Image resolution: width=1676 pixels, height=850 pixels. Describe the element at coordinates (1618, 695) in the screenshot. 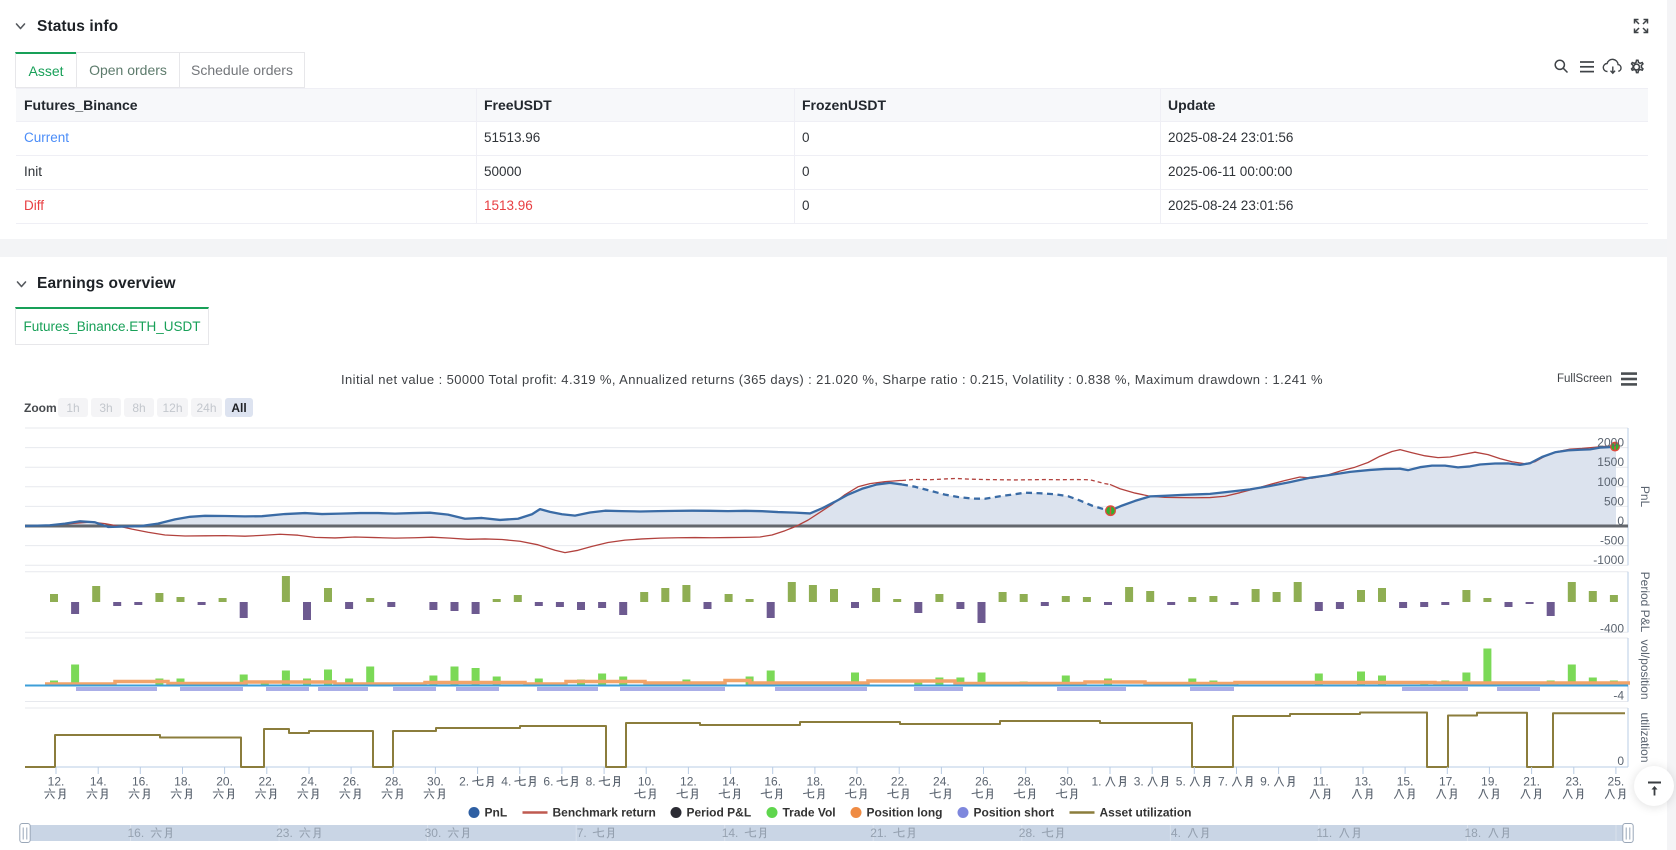

I see `svg-text: -4` at that location.